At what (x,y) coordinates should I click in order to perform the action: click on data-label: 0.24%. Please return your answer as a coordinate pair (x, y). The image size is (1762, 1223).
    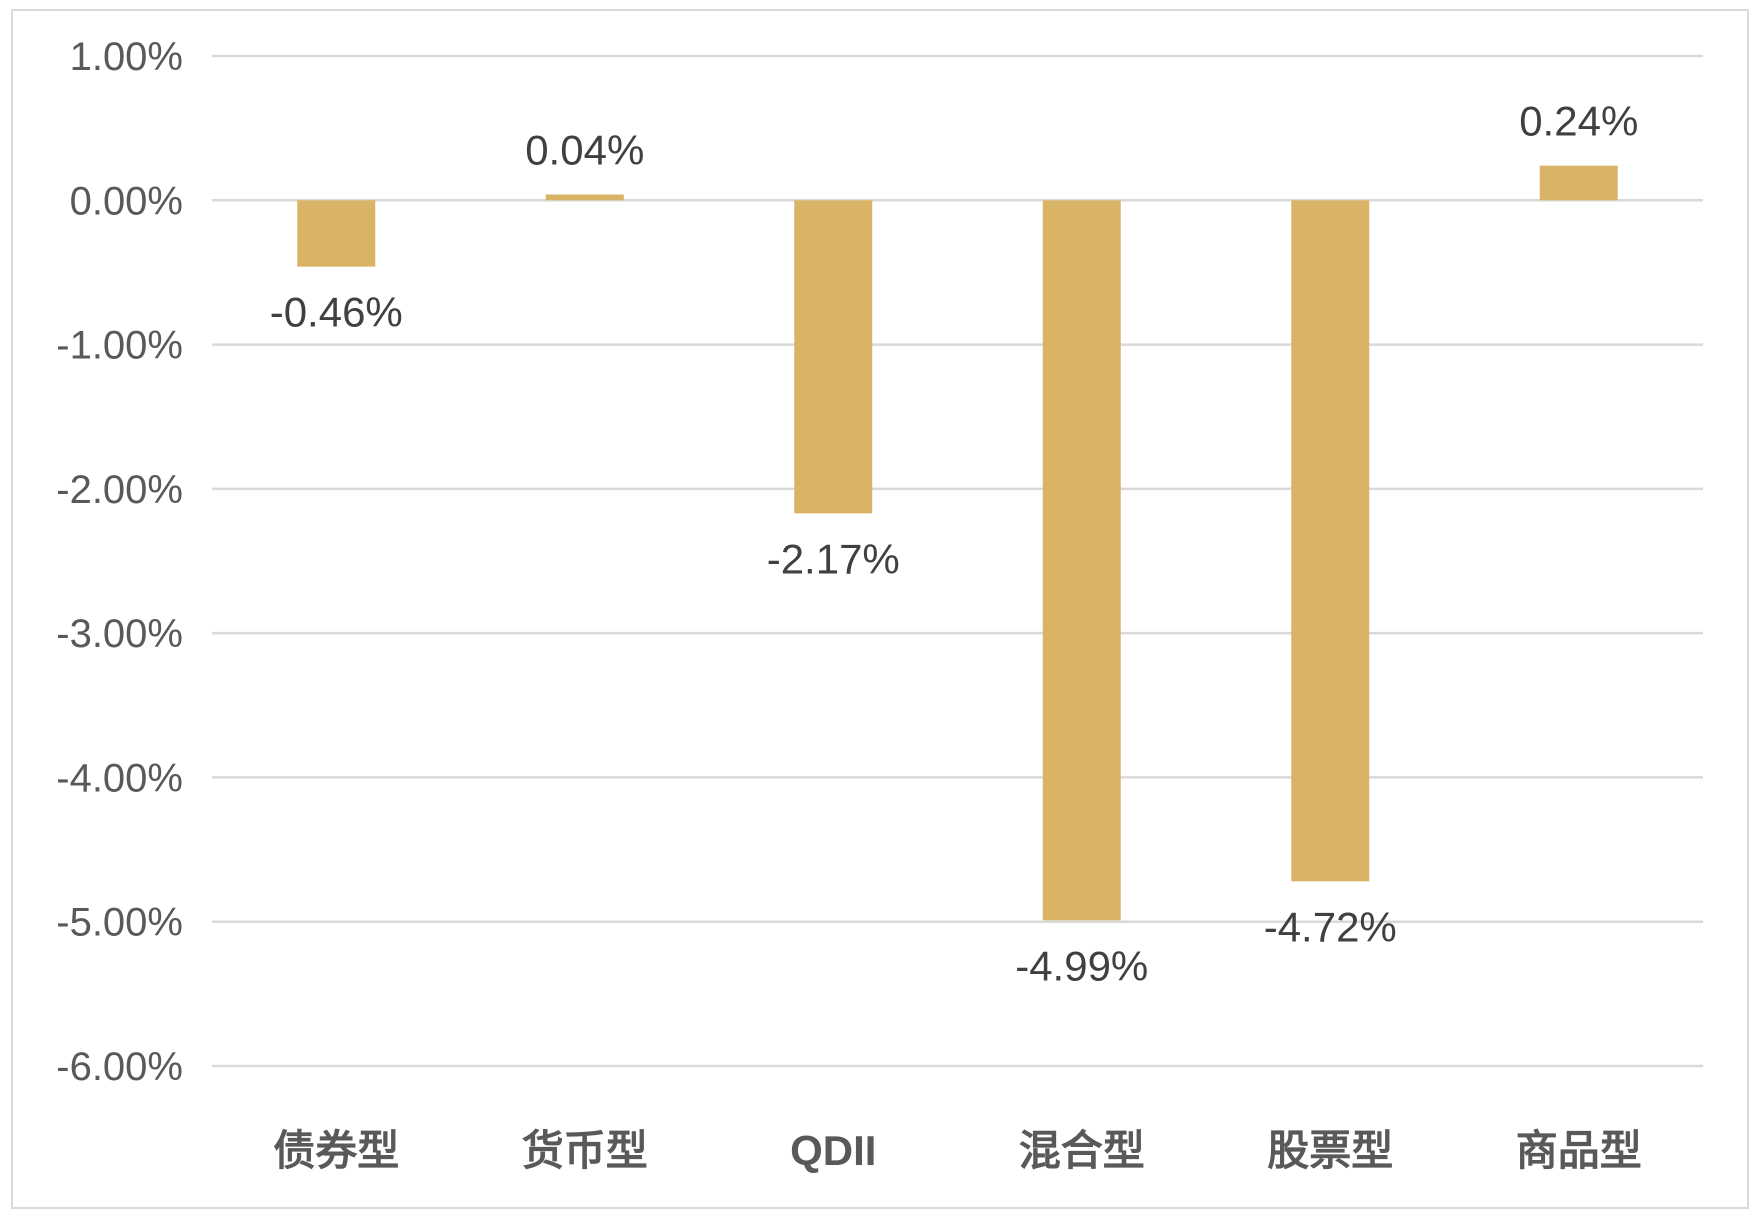
    Looking at the image, I should click on (1578, 121).